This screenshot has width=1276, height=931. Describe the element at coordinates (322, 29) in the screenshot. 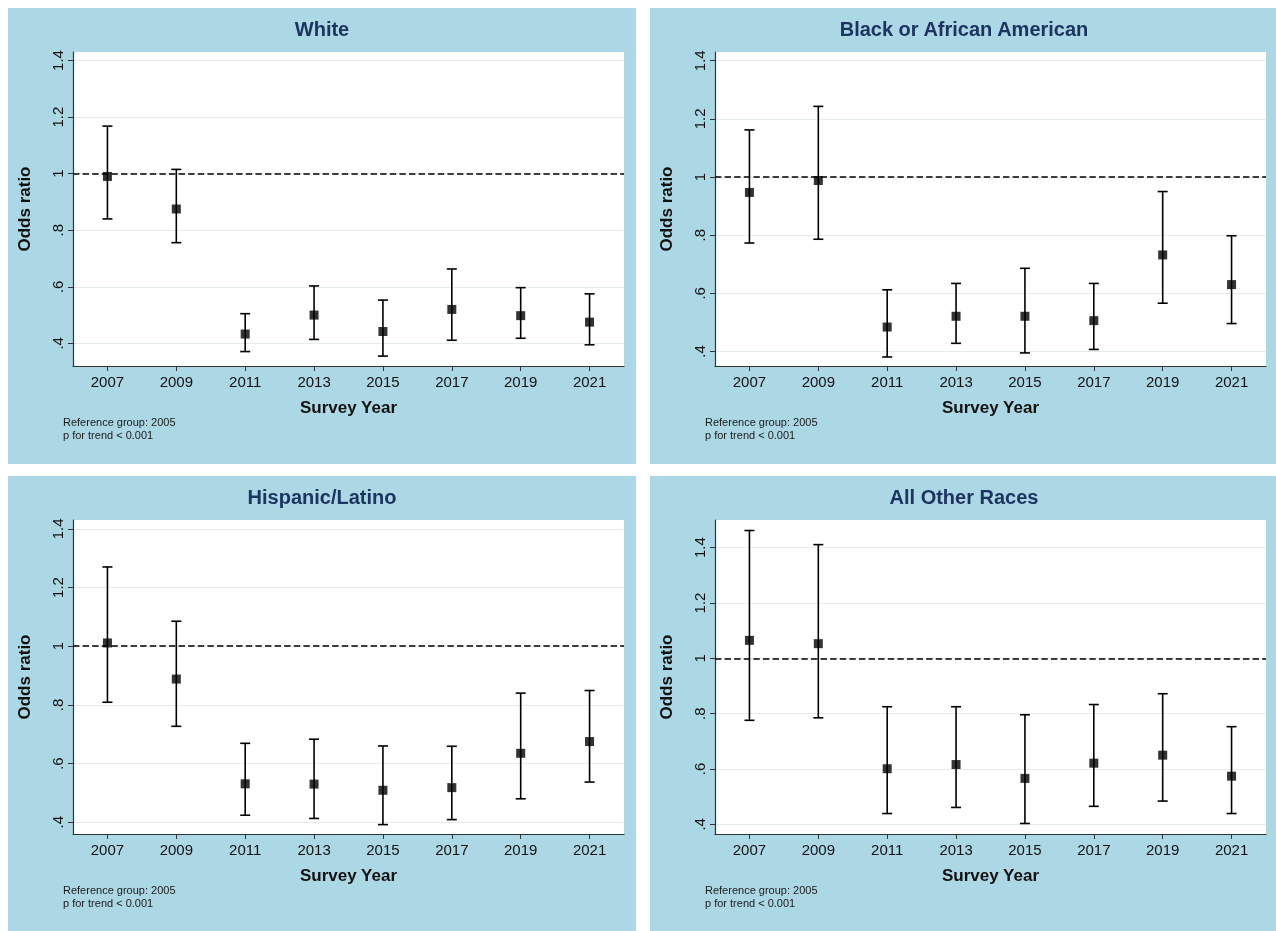

I see `chart-title: White` at that location.